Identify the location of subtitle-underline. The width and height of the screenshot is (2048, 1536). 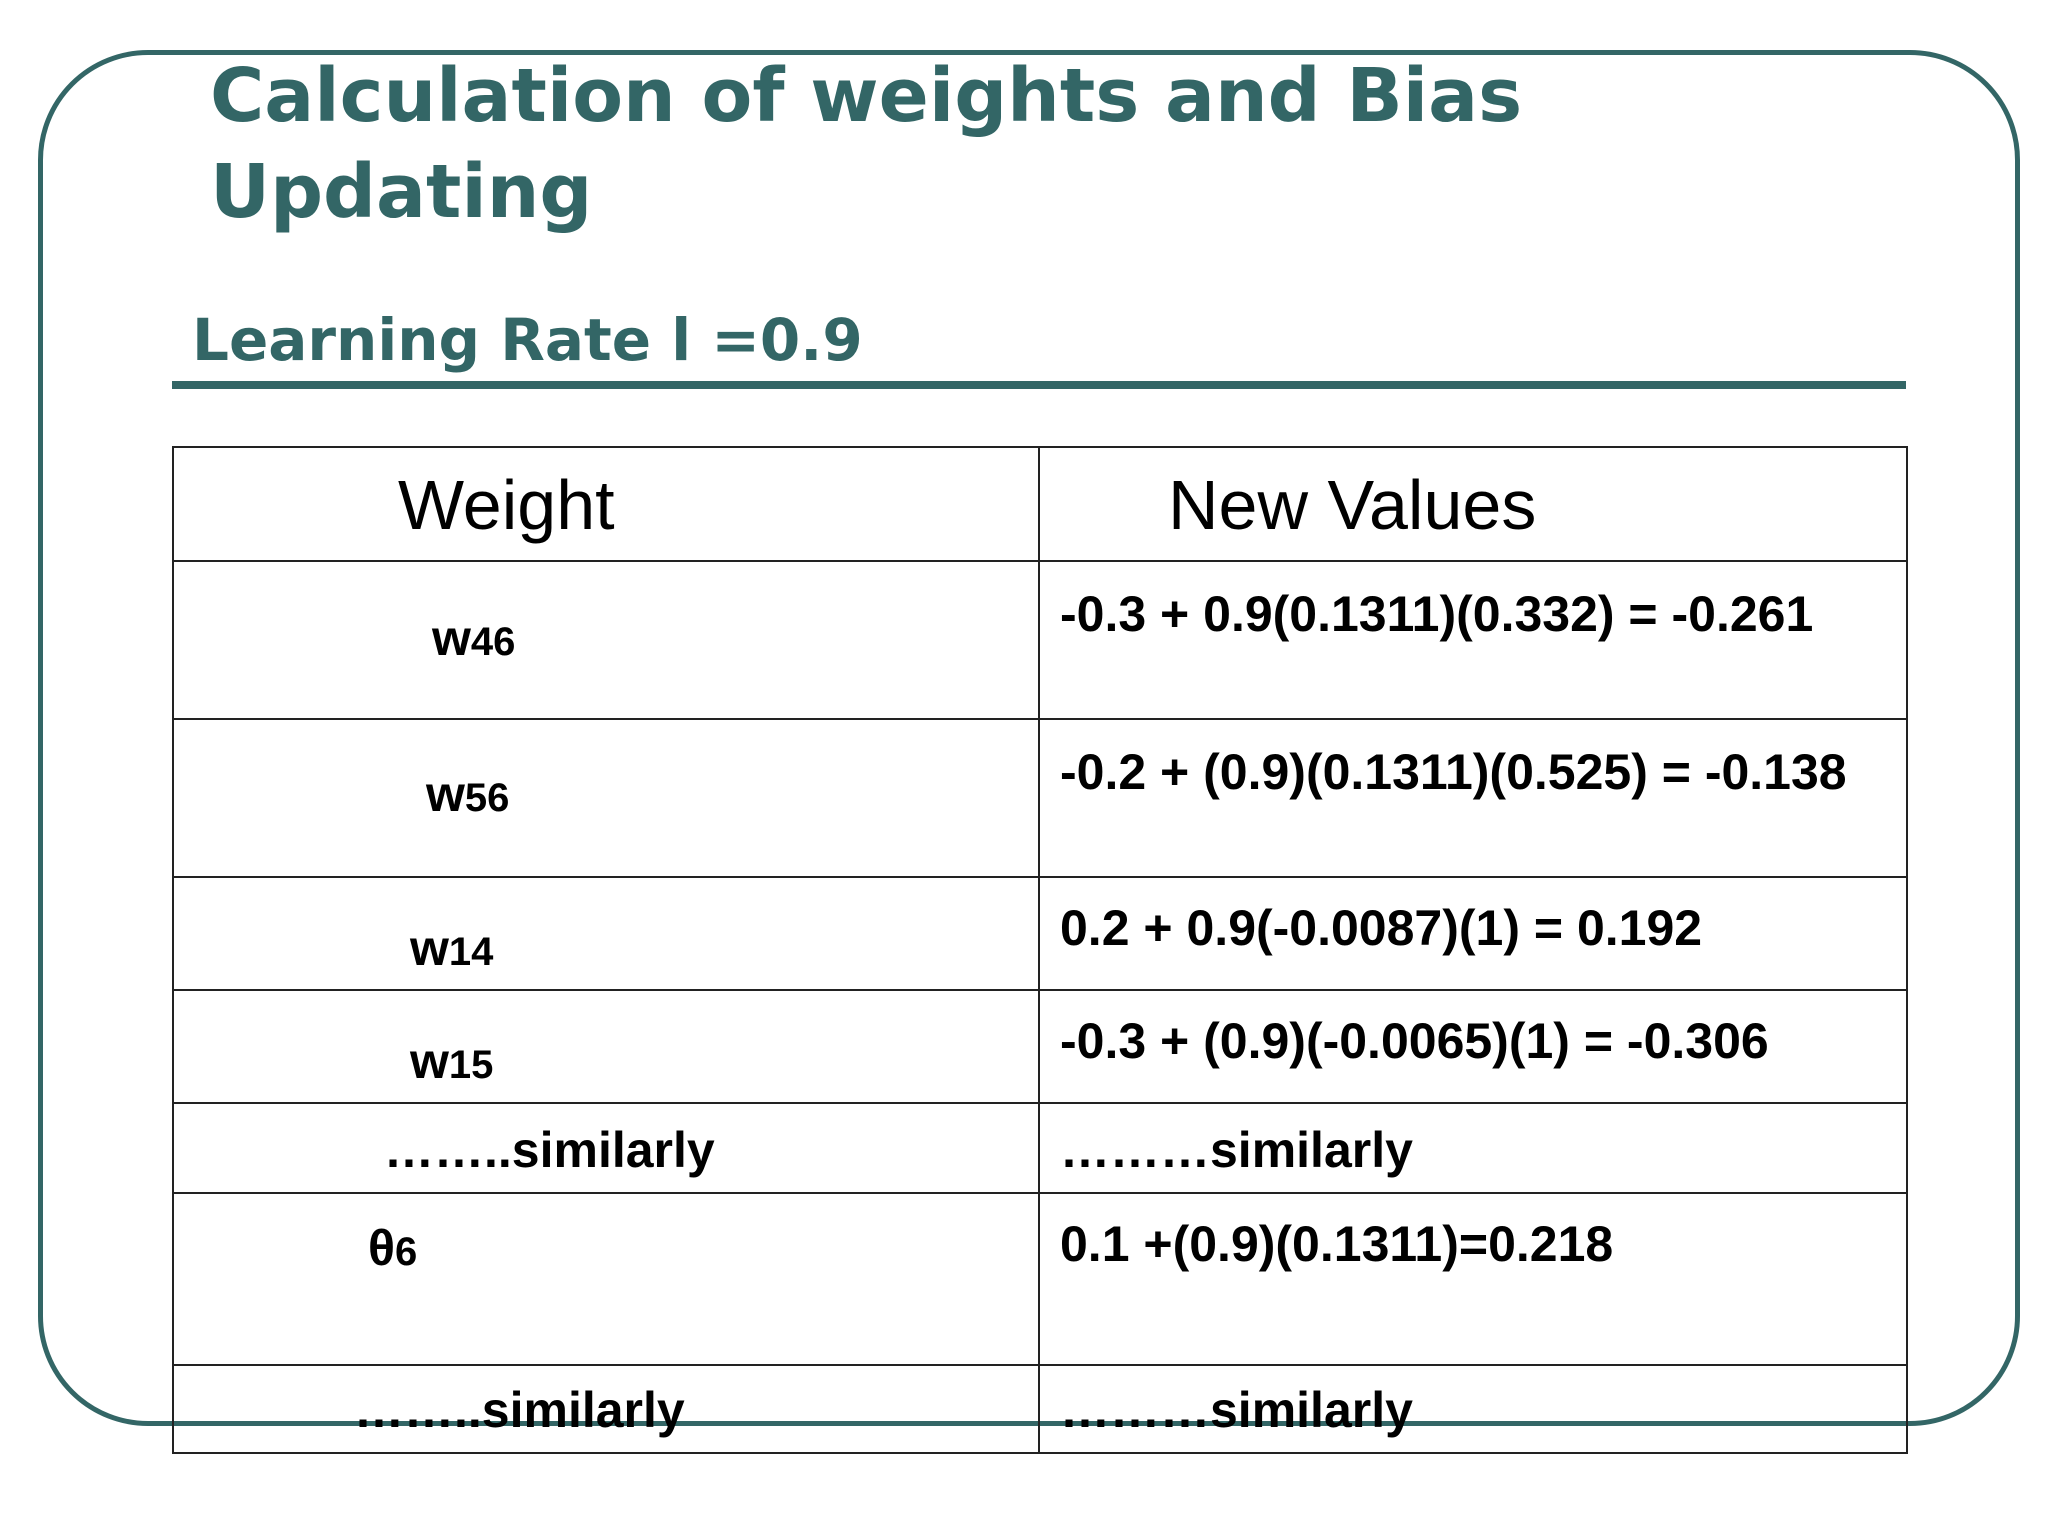
(1039, 385).